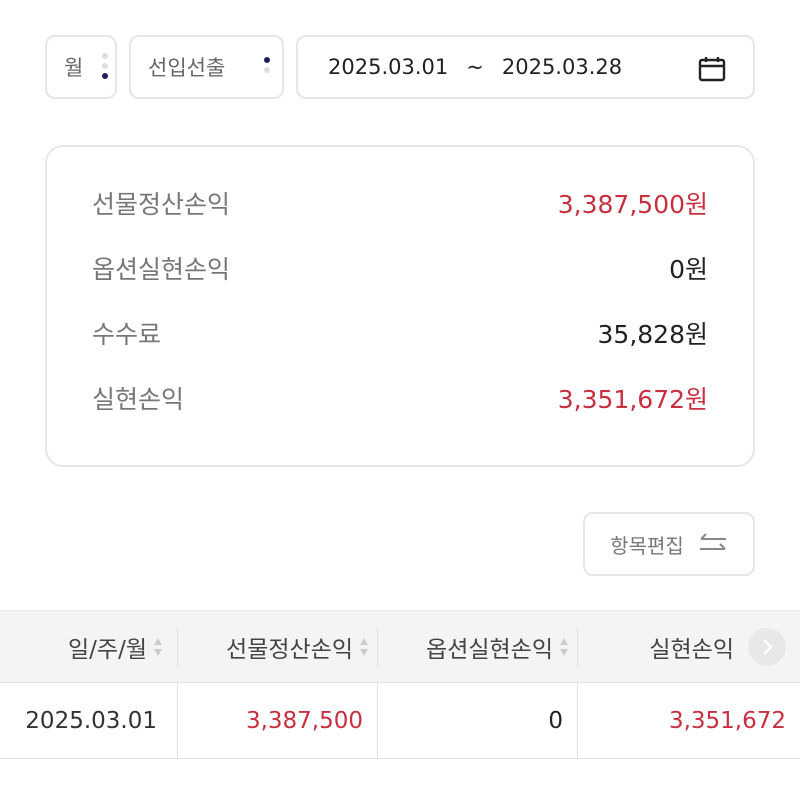 The image size is (800, 800). What do you see at coordinates (400, 205) in the screenshot?
I see `summary-row-futures: 선물정산손익 3,387,500원` at bounding box center [400, 205].